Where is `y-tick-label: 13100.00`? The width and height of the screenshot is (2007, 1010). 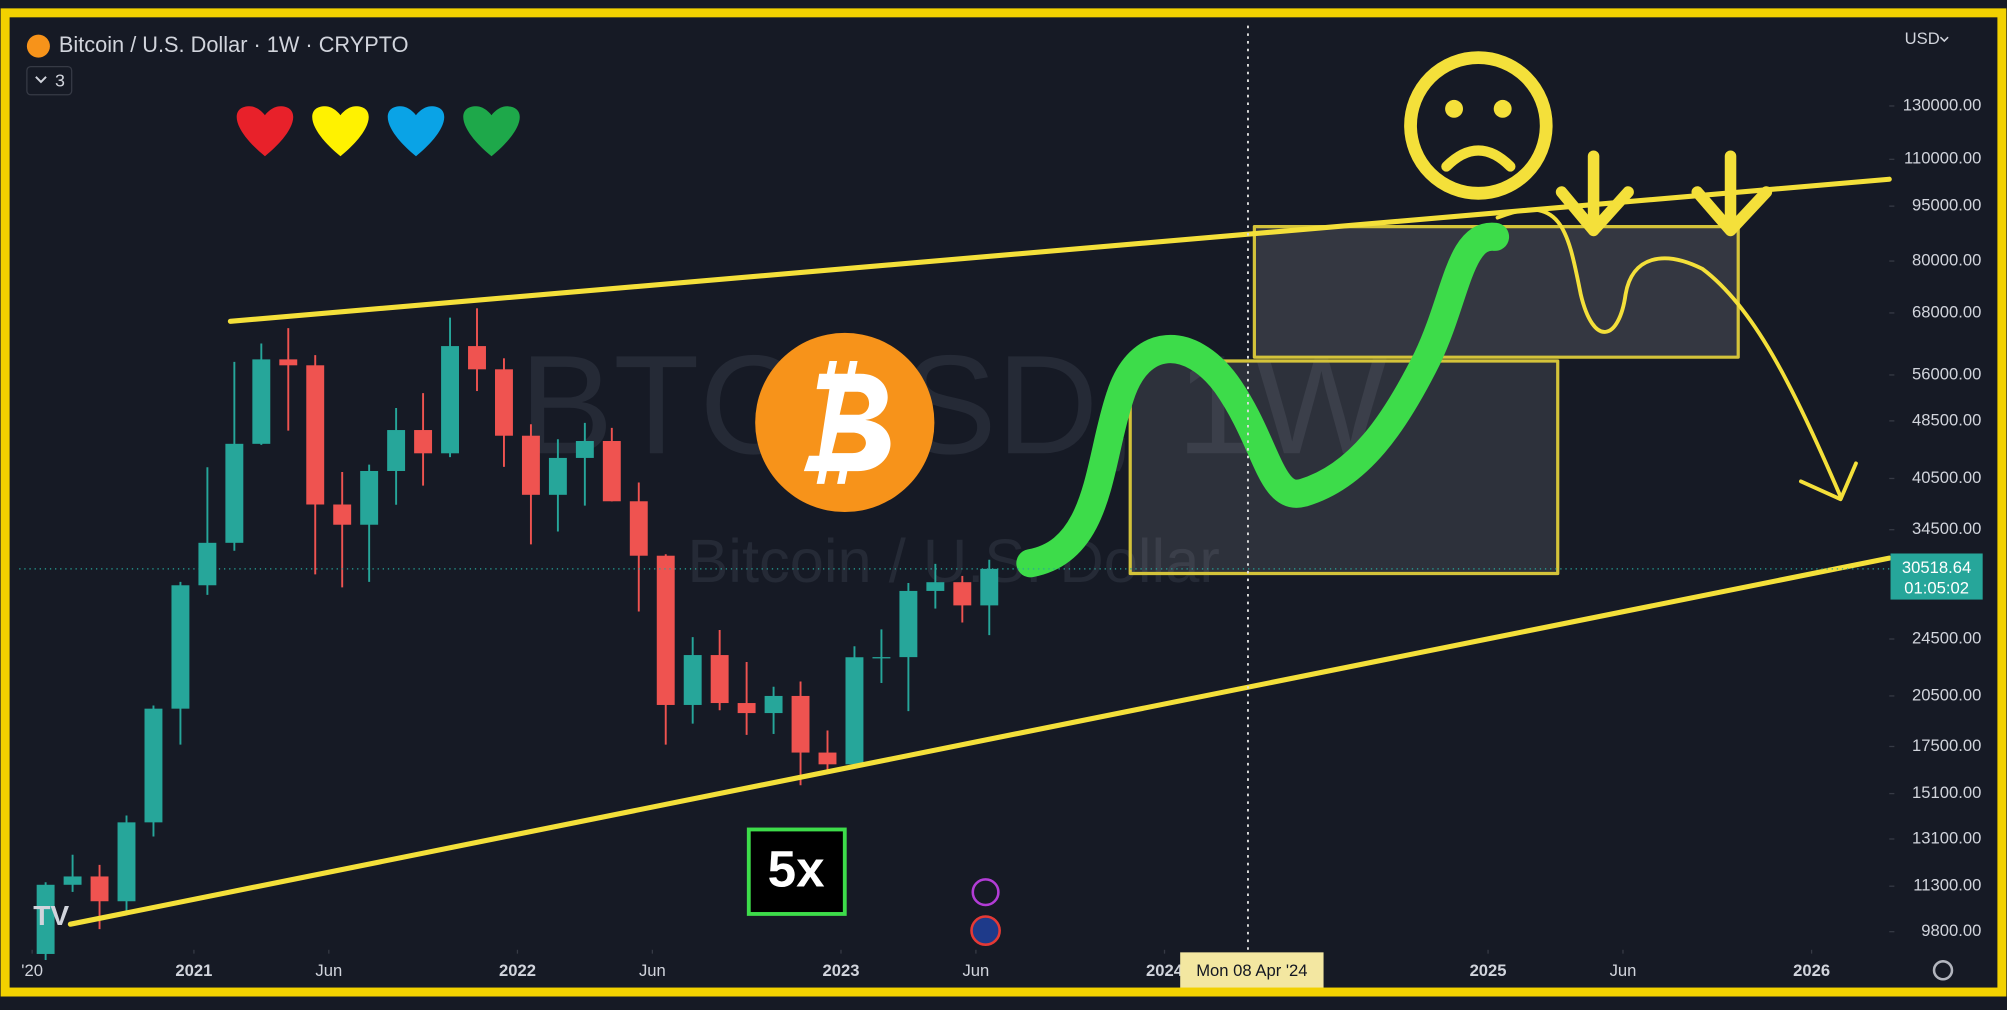
y-tick-label: 13100.00 is located at coordinates (1946, 837).